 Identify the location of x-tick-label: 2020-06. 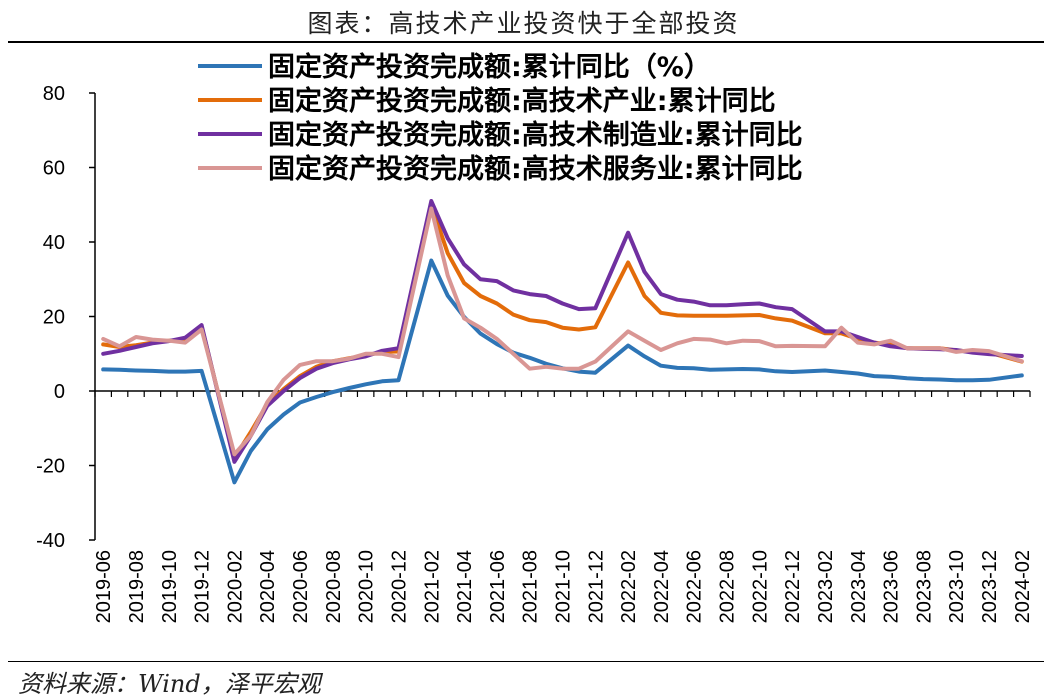
(301, 586).